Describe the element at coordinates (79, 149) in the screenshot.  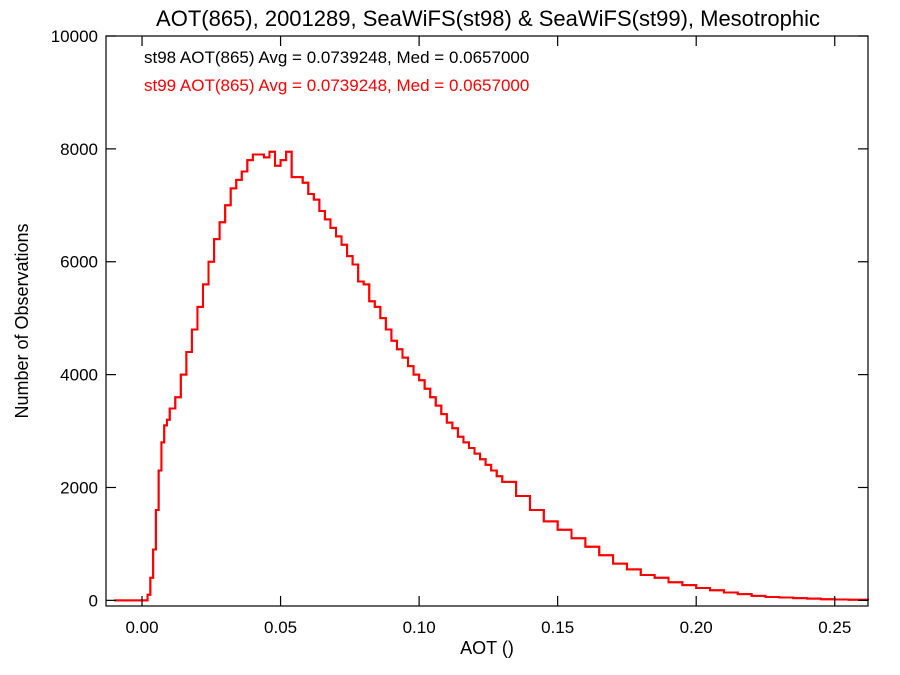
I see `y-tick-label: 8000` at that location.